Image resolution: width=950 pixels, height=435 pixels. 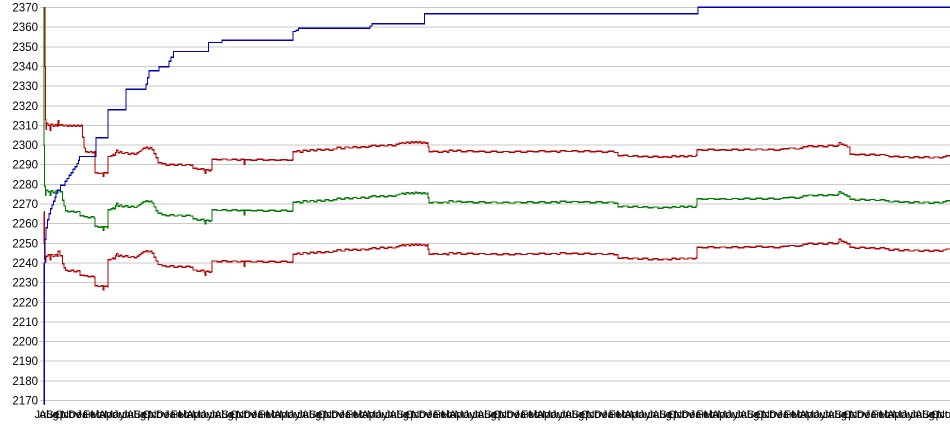 I want to click on y-tick-label: 2260, so click(x=25, y=225).